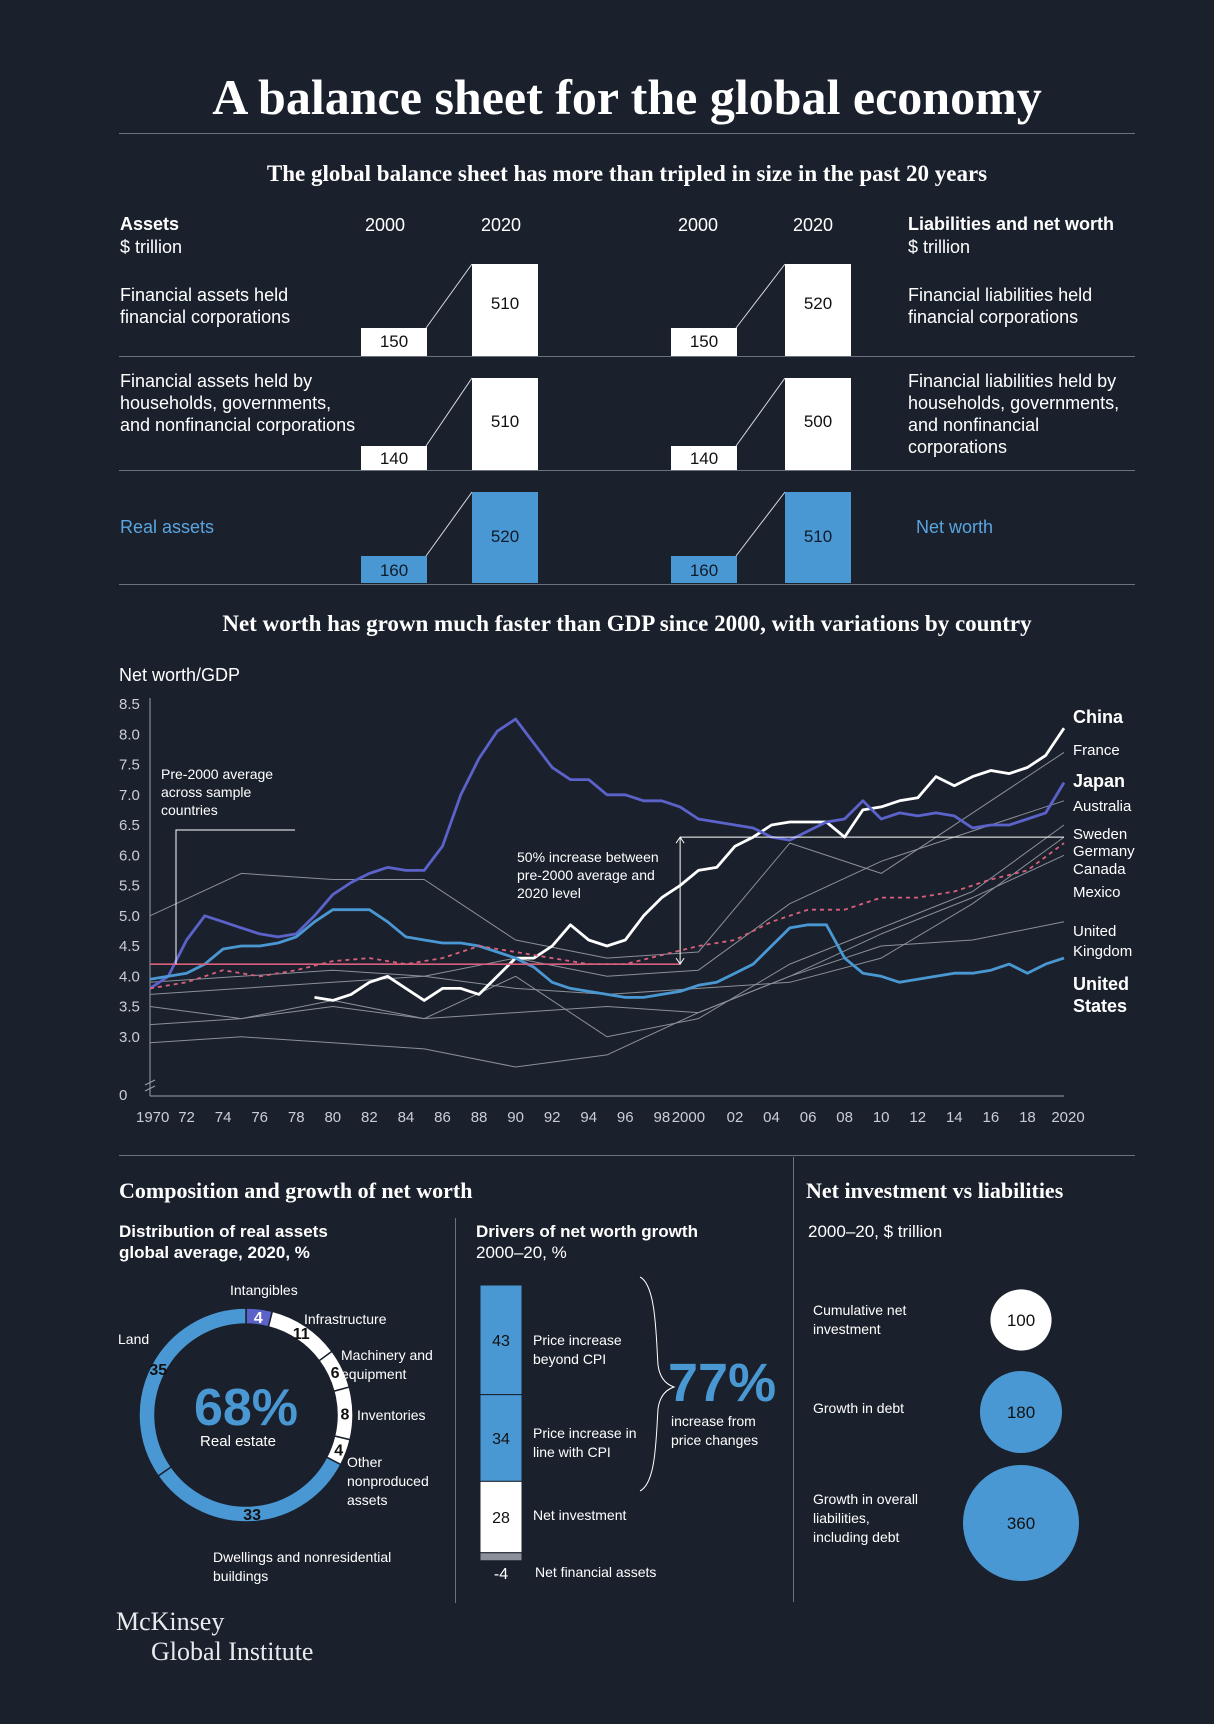  I want to click on label-uk-line1: United, so click(1094, 931).